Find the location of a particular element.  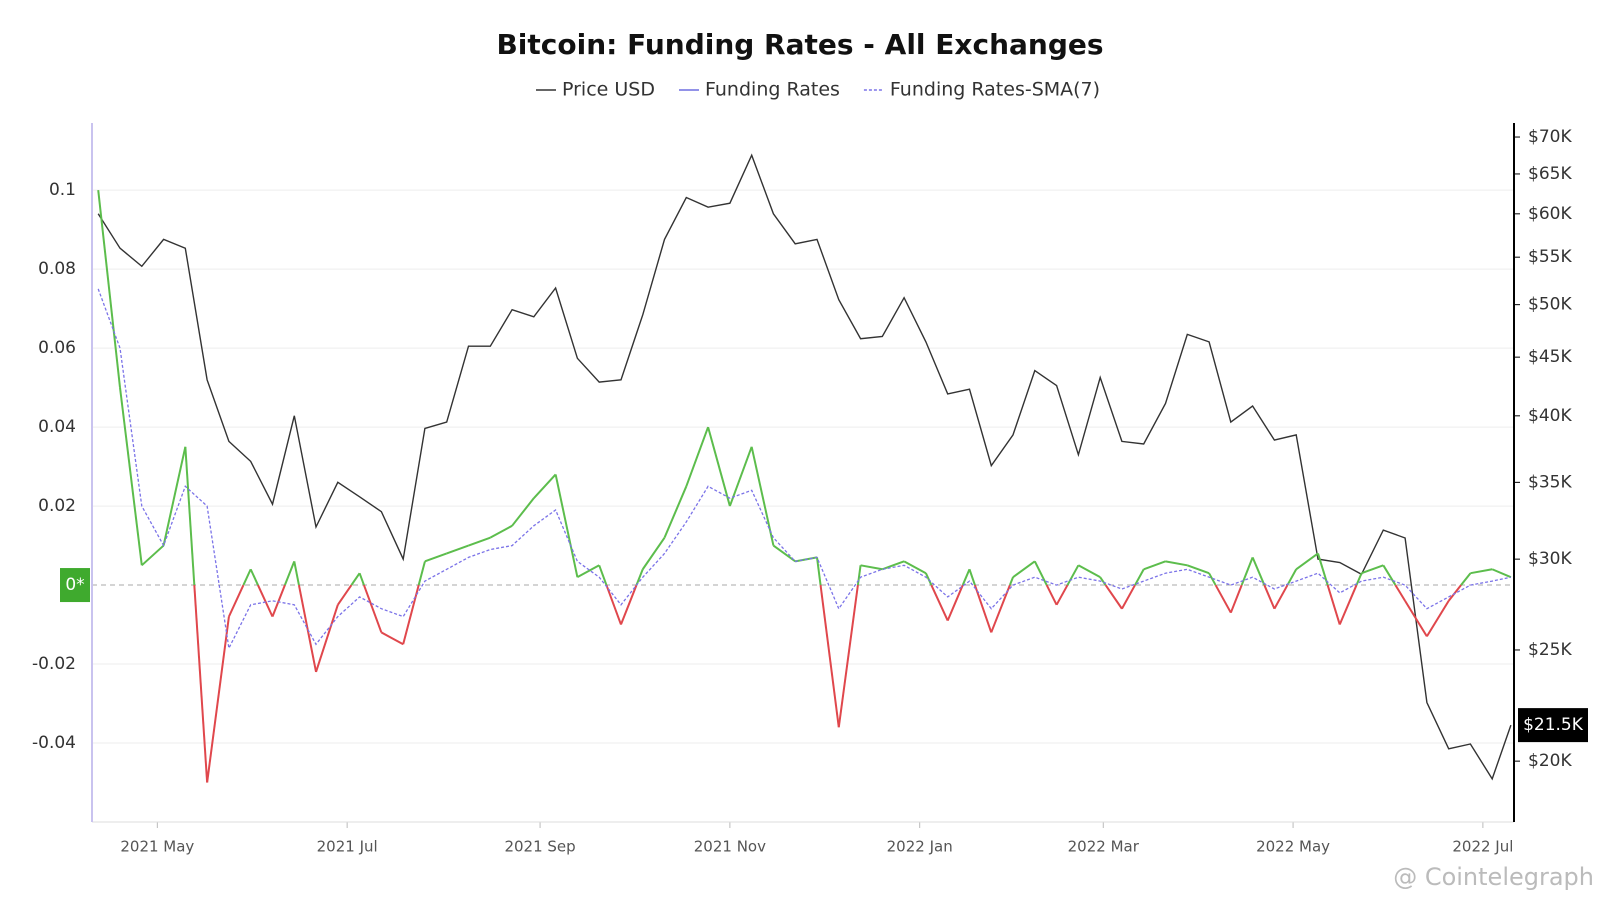

y2-tick-label: $25K is located at coordinates (1550, 650).